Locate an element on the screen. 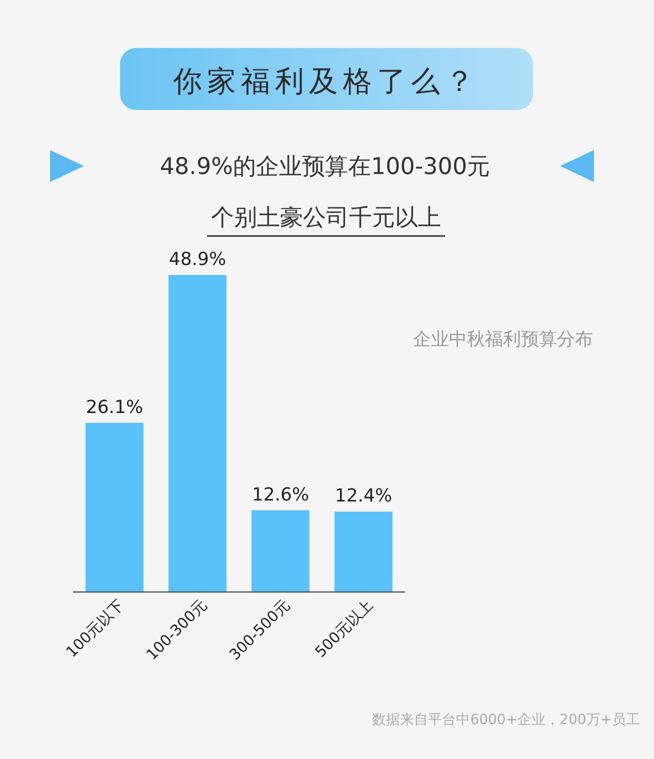 Image resolution: width=654 pixels, height=759 pixels. annotation: 数据来自平台中6000+企业，200万+员工 is located at coordinates (506, 720).